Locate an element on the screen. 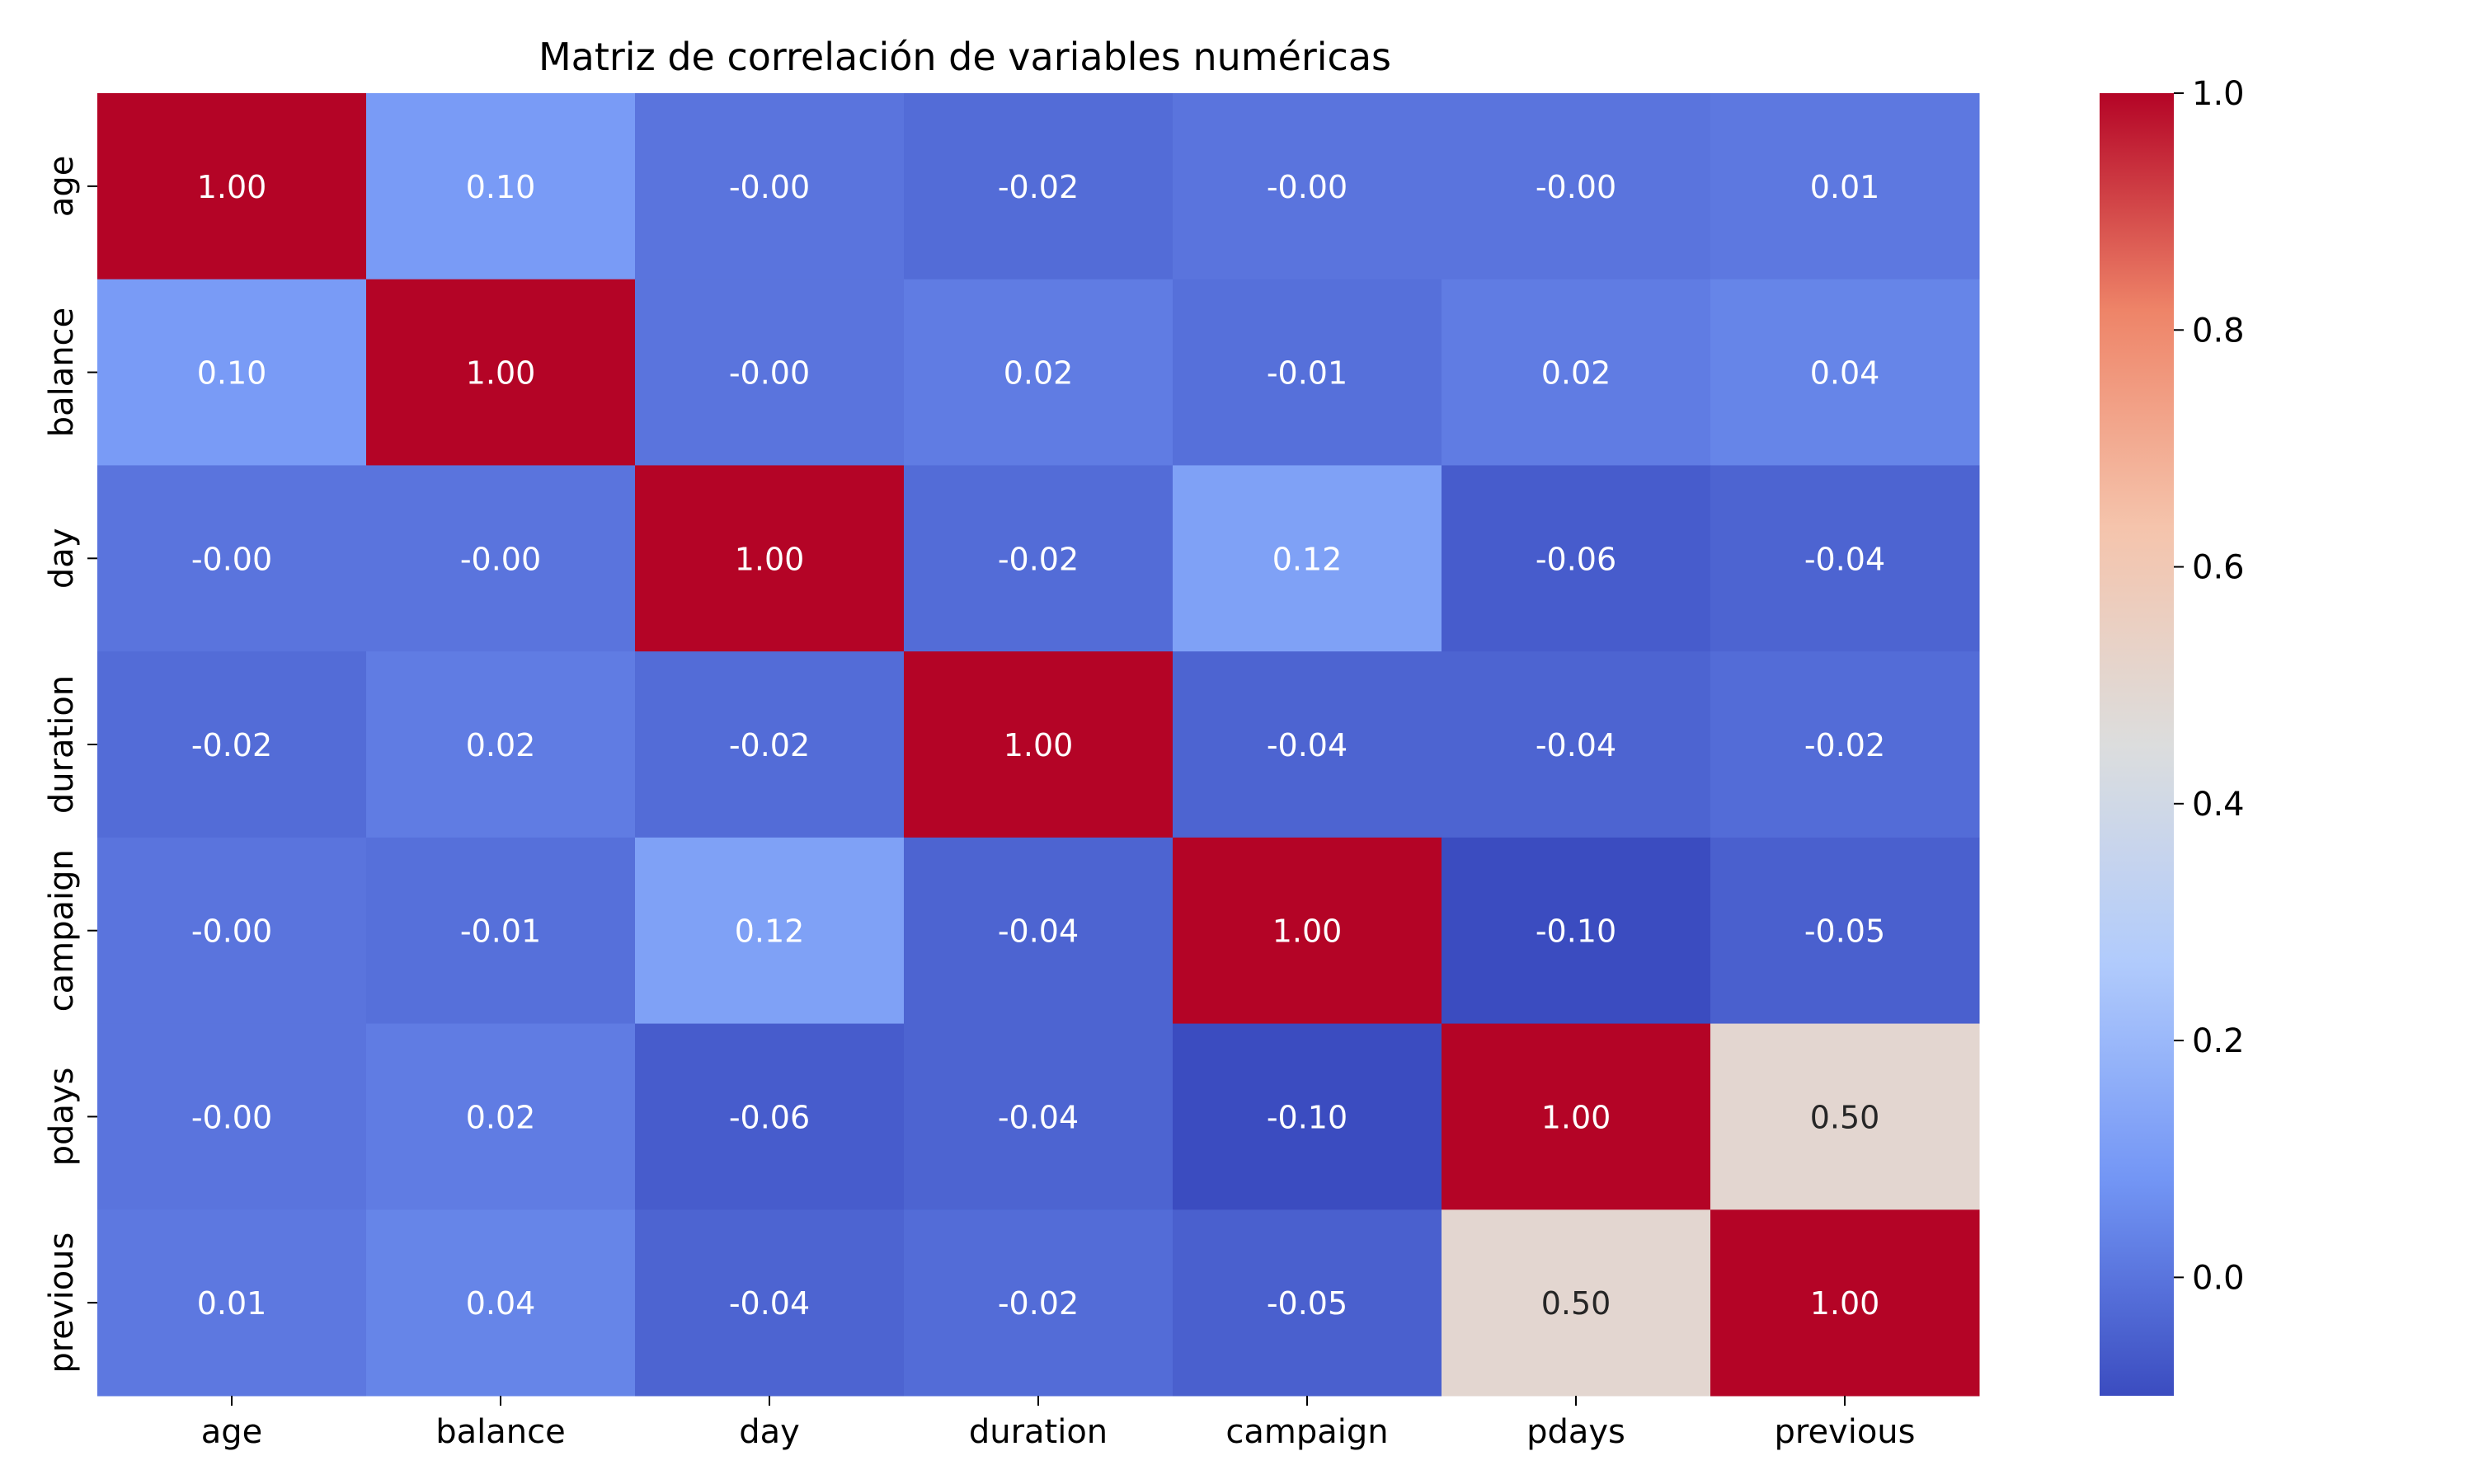 This screenshot has width=2474, height=1484. colorbar-gradient is located at coordinates (2137, 744).